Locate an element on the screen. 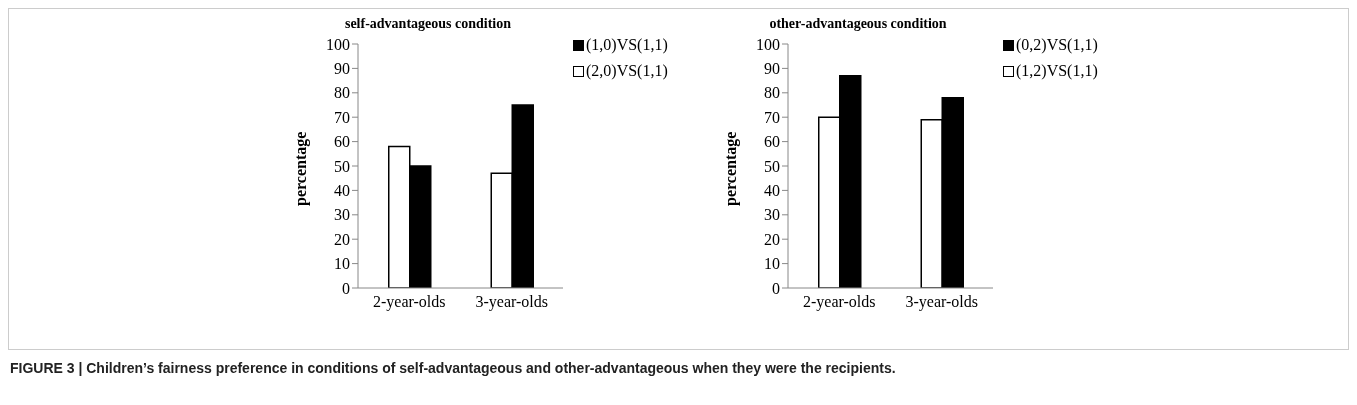 This screenshot has width=1357, height=405. legend-label: (1,2)VS(1,1) is located at coordinates (1057, 71).